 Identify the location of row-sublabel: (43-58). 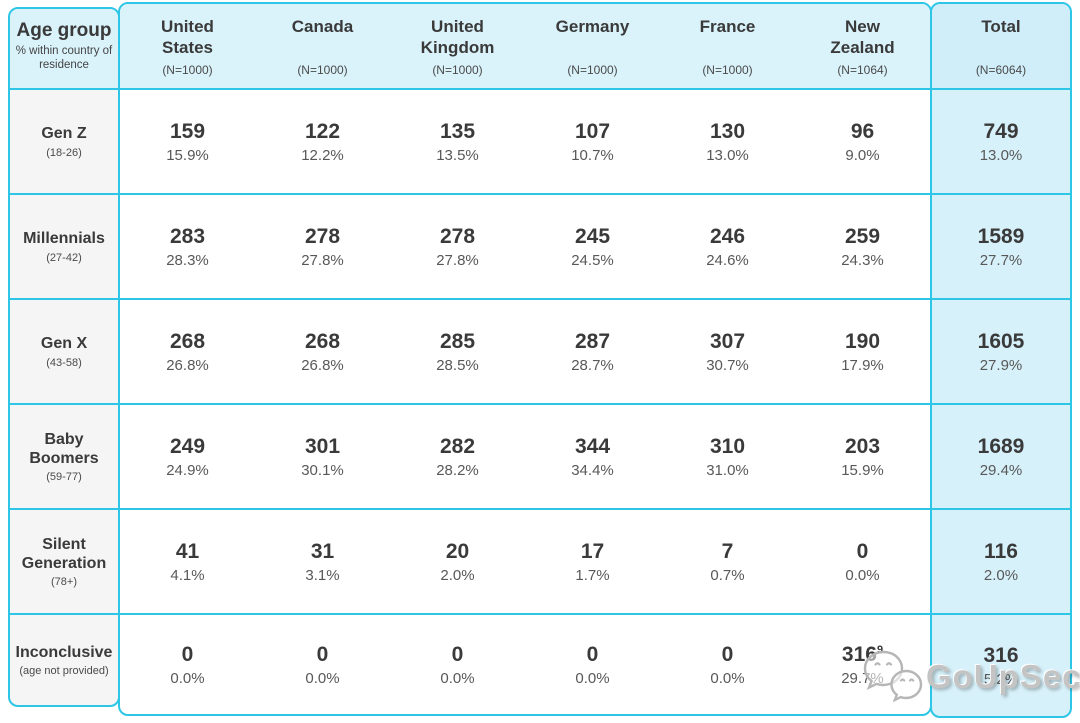
(64, 362).